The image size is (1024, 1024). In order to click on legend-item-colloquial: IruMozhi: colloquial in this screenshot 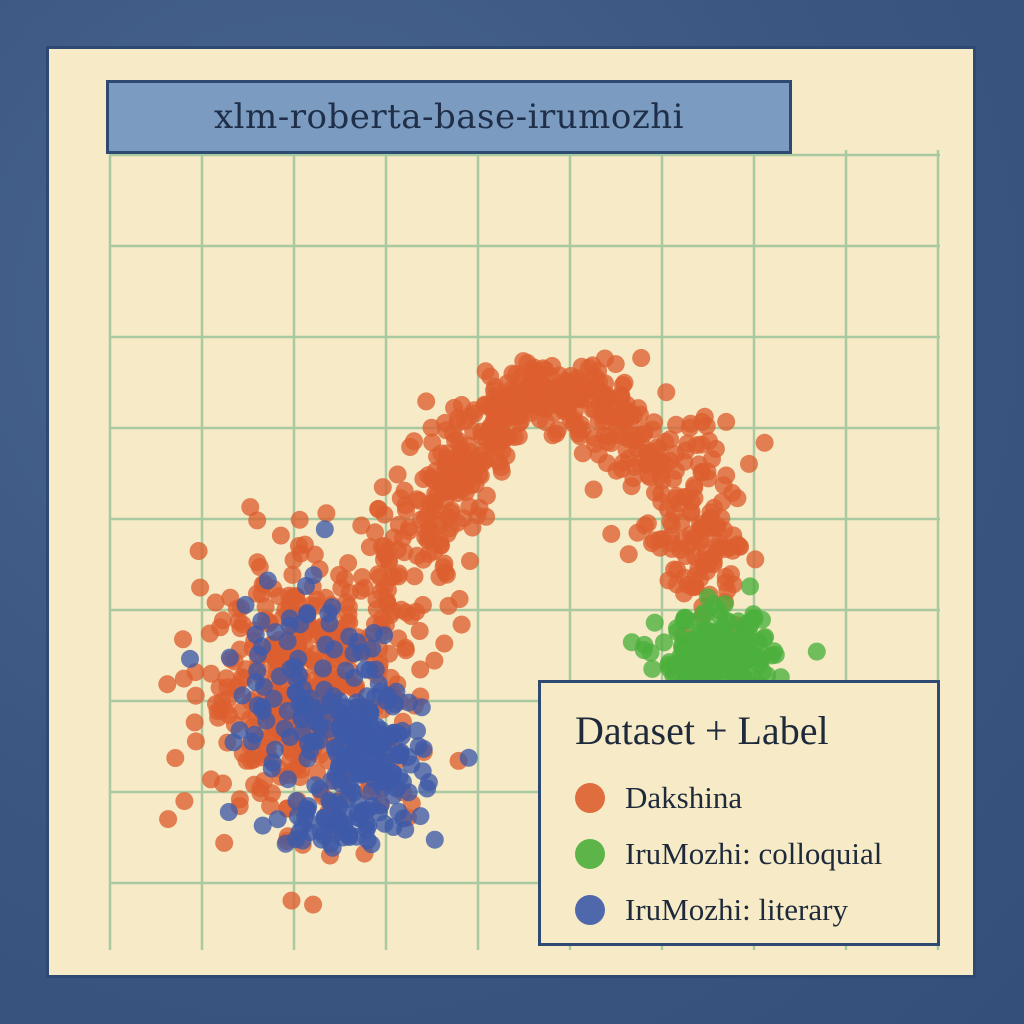, I will do `click(756, 854)`.